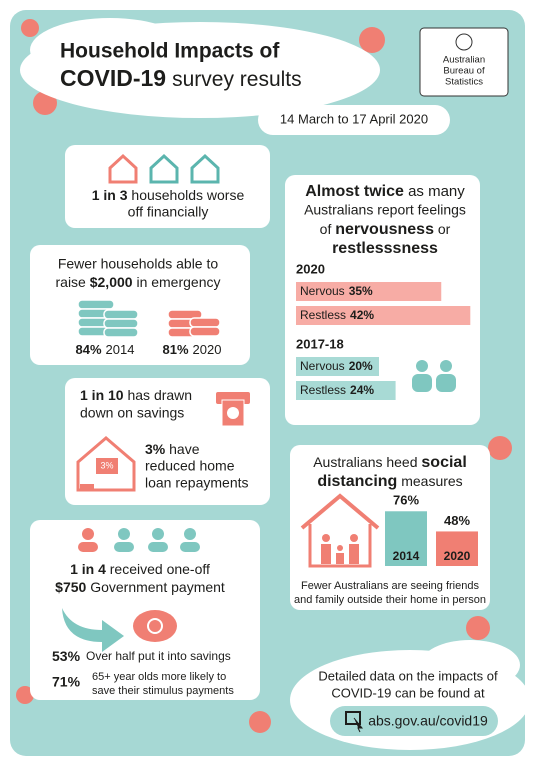 The image size is (535, 766). I want to click on stat-bold: 71%, so click(66, 682).